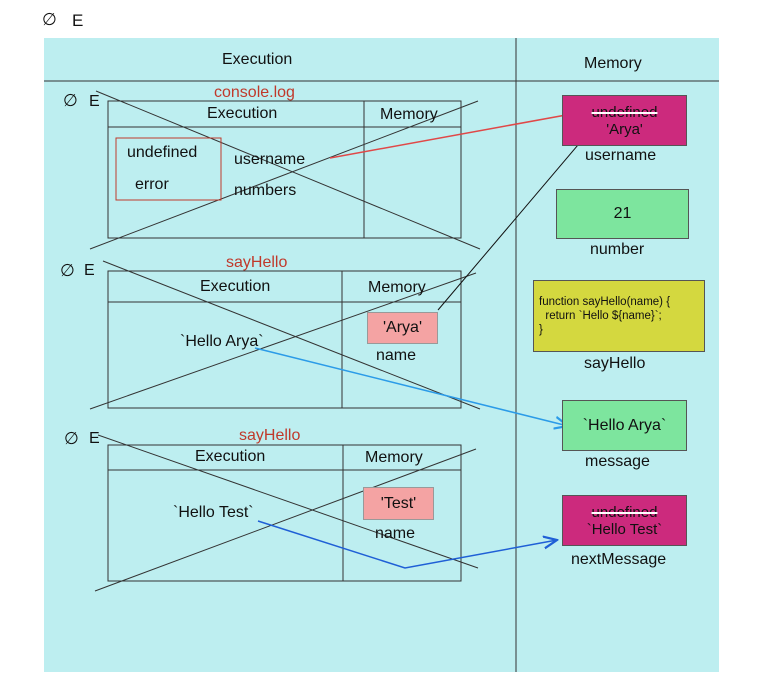  I want to click on memory-nextmessage-value: `Hello Test`, so click(624, 529).